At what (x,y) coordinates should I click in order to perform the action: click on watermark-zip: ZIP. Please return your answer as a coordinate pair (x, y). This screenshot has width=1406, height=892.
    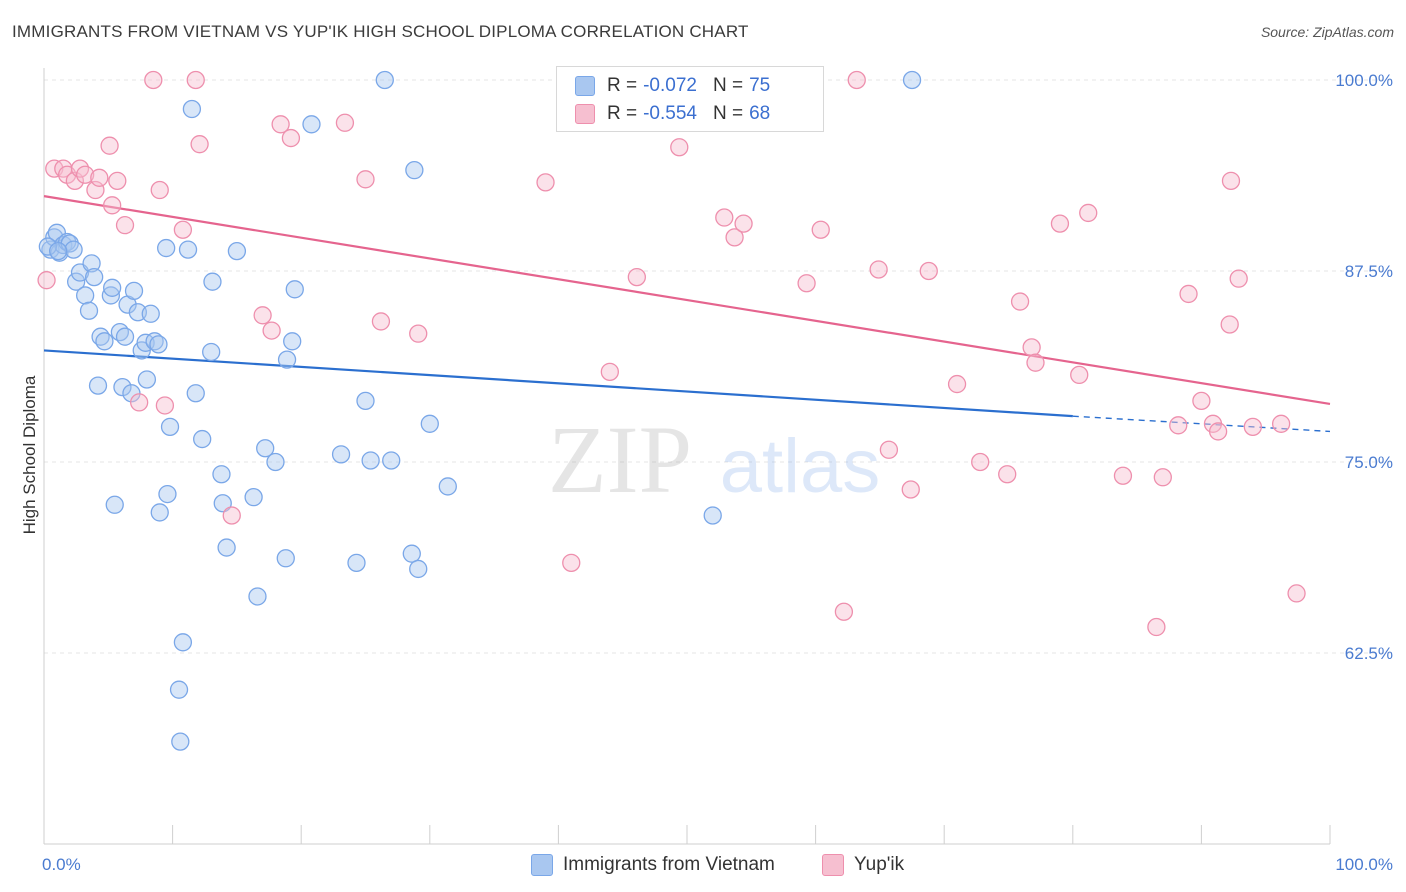
    Looking at the image, I should click on (620, 459).